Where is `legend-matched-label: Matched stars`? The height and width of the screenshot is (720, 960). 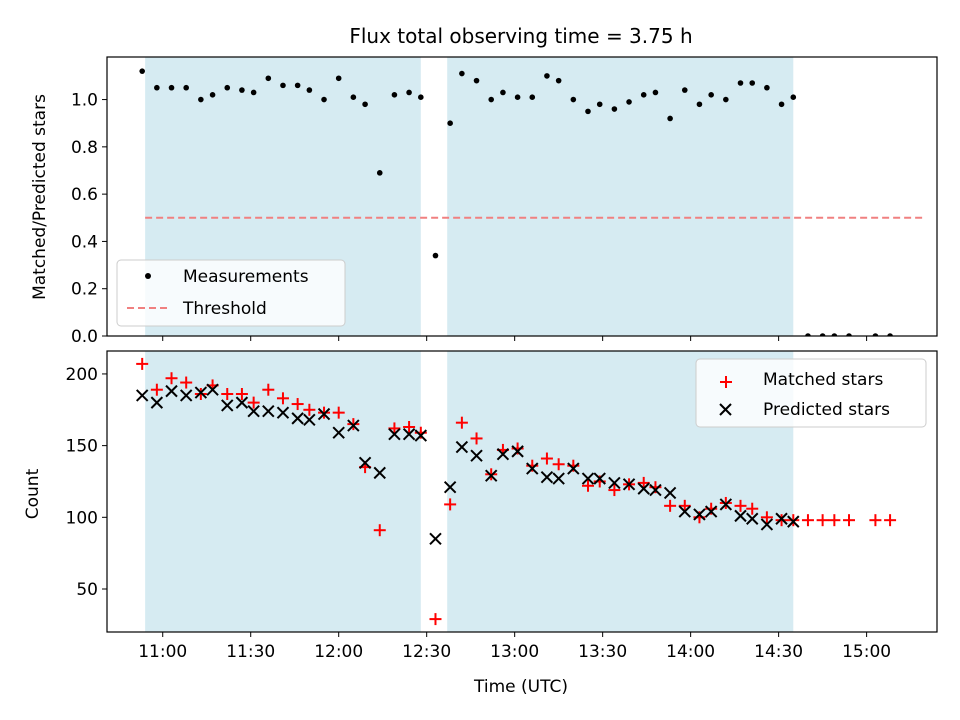 legend-matched-label: Matched stars is located at coordinates (823, 380).